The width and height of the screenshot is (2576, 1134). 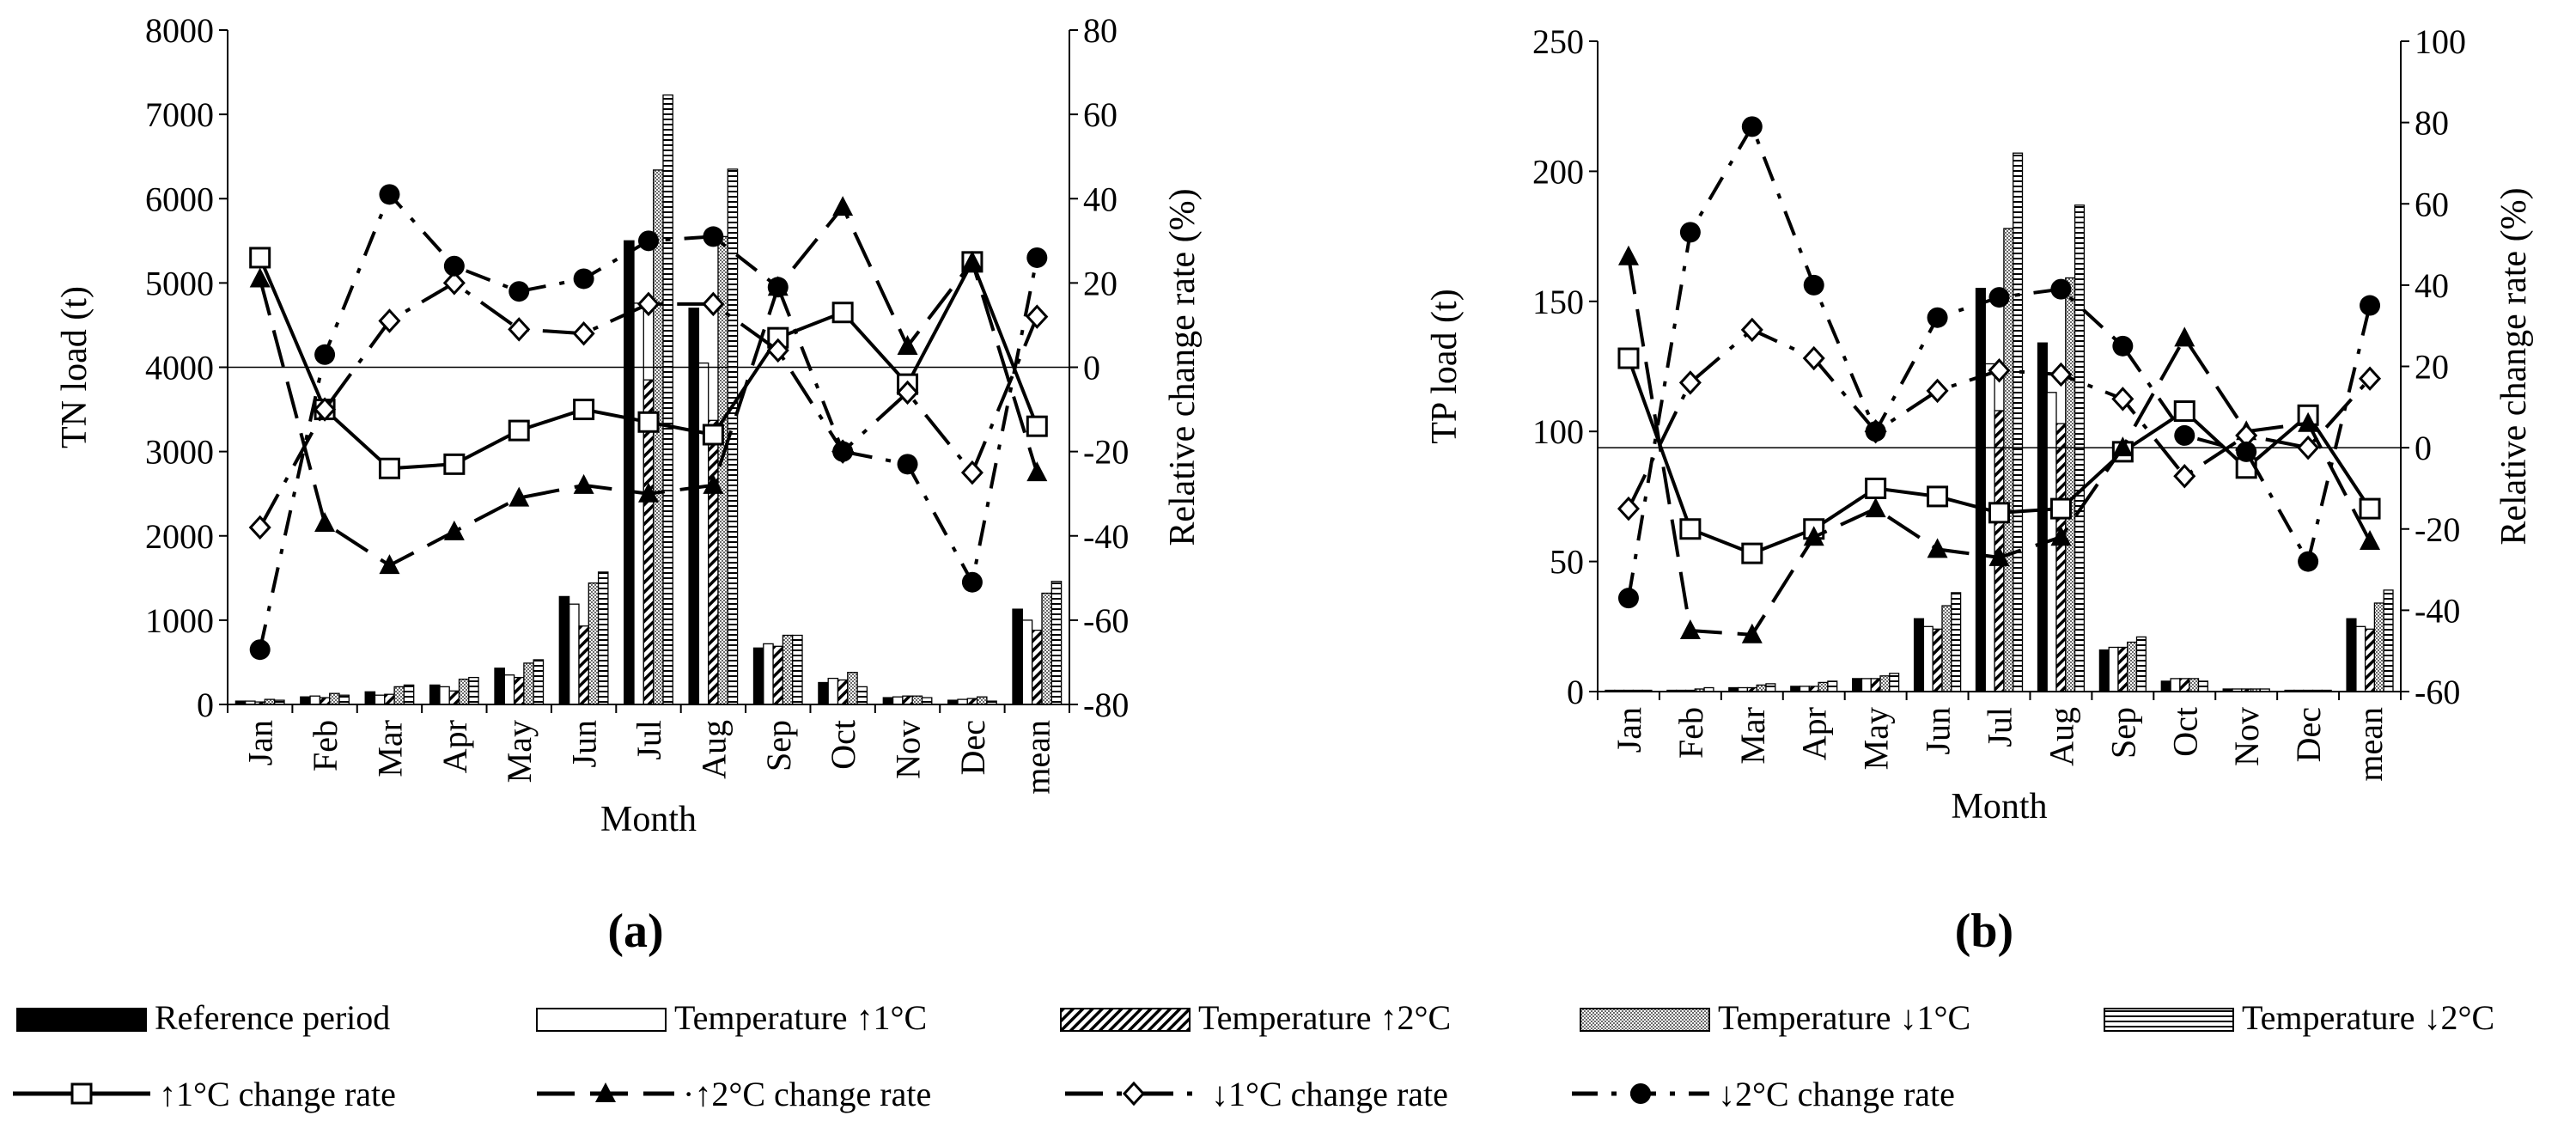 I want to click on legend-label-4: Temperature ↓1°C, so click(x=1844, y=1017).